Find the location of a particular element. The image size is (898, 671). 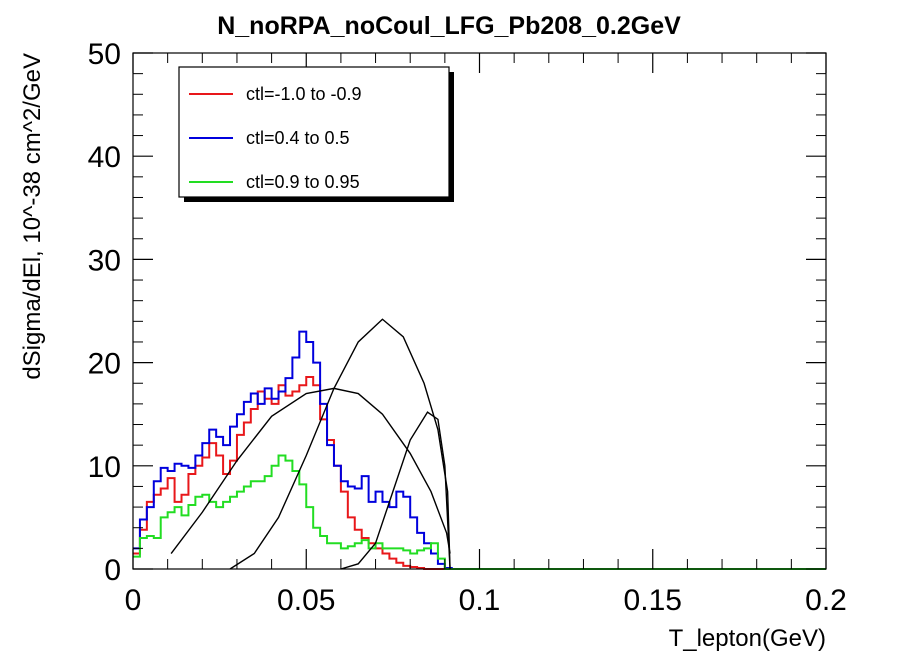

x-tick-label: 0.2 is located at coordinates (826, 600).